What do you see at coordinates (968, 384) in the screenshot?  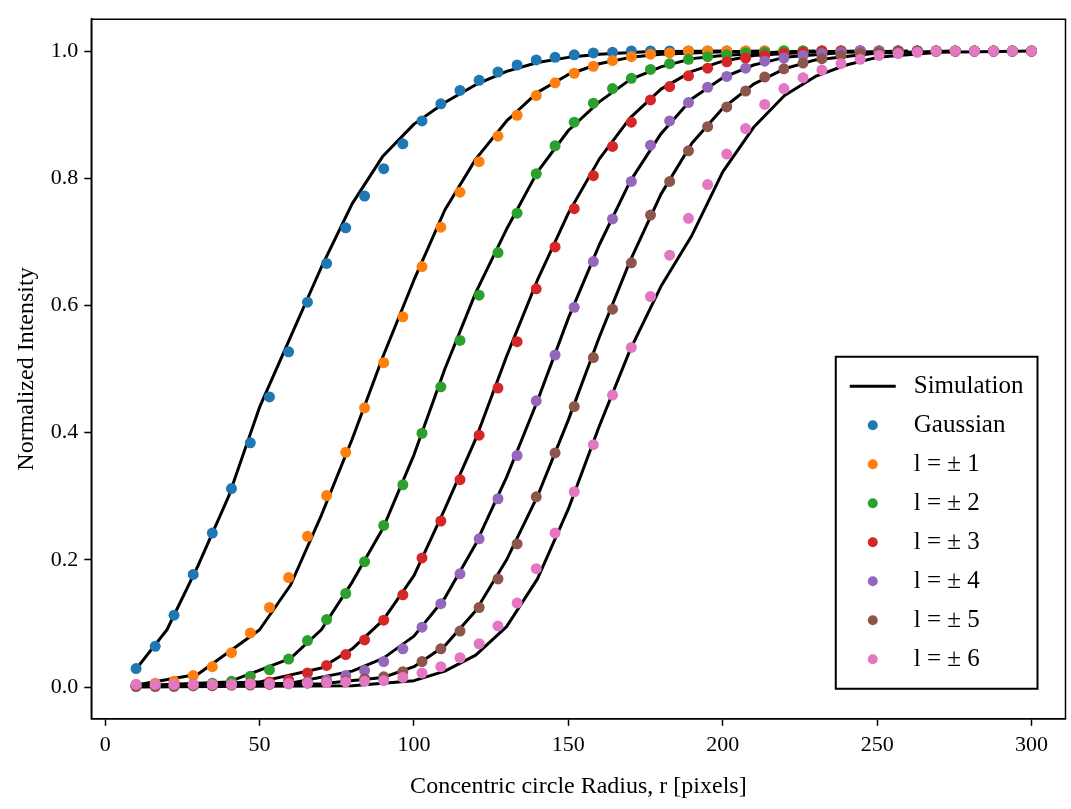 I see `legend-label: Simulation` at bounding box center [968, 384].